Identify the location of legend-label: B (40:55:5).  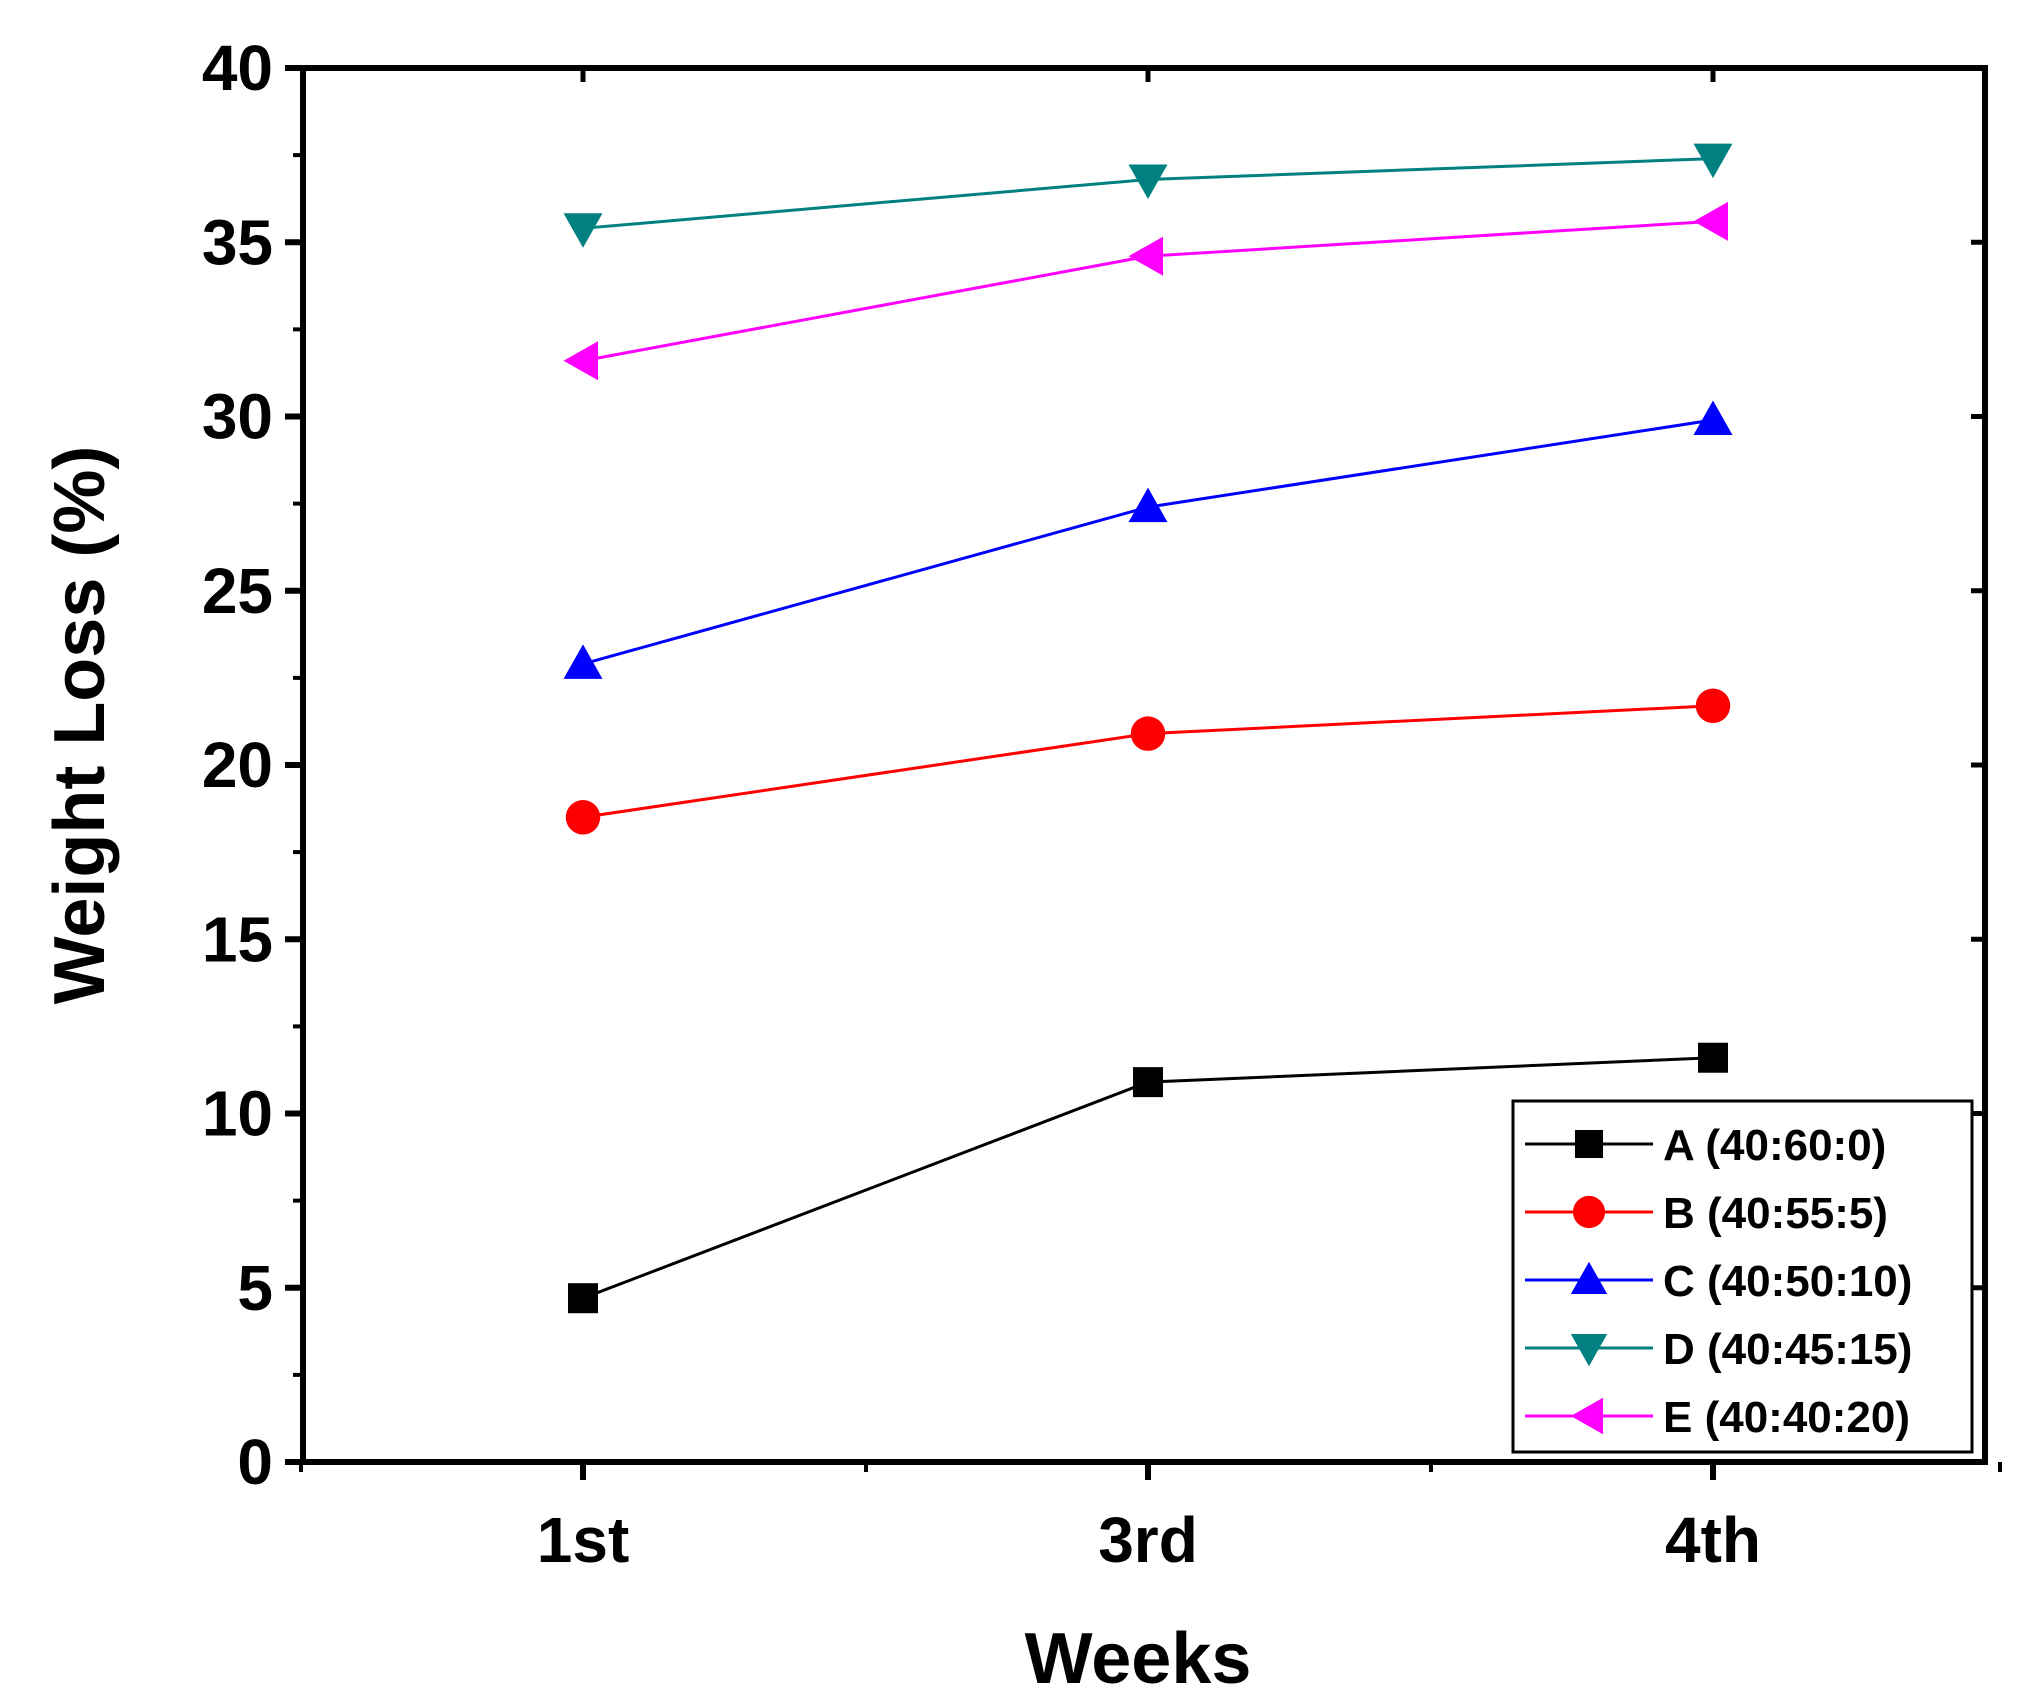
(1775, 1213).